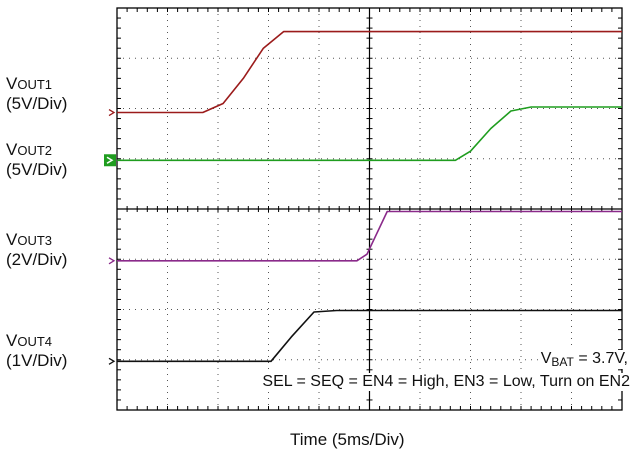 This screenshot has width=636, height=456. What do you see at coordinates (35, 84) in the screenshot?
I see `vout1-sub: OUT1` at bounding box center [35, 84].